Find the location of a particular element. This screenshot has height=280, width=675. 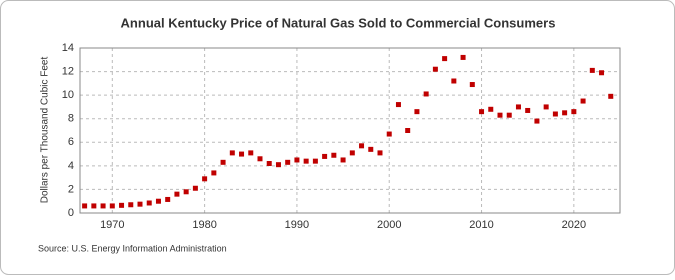

y-tick-label: 0 is located at coordinates (71, 213).